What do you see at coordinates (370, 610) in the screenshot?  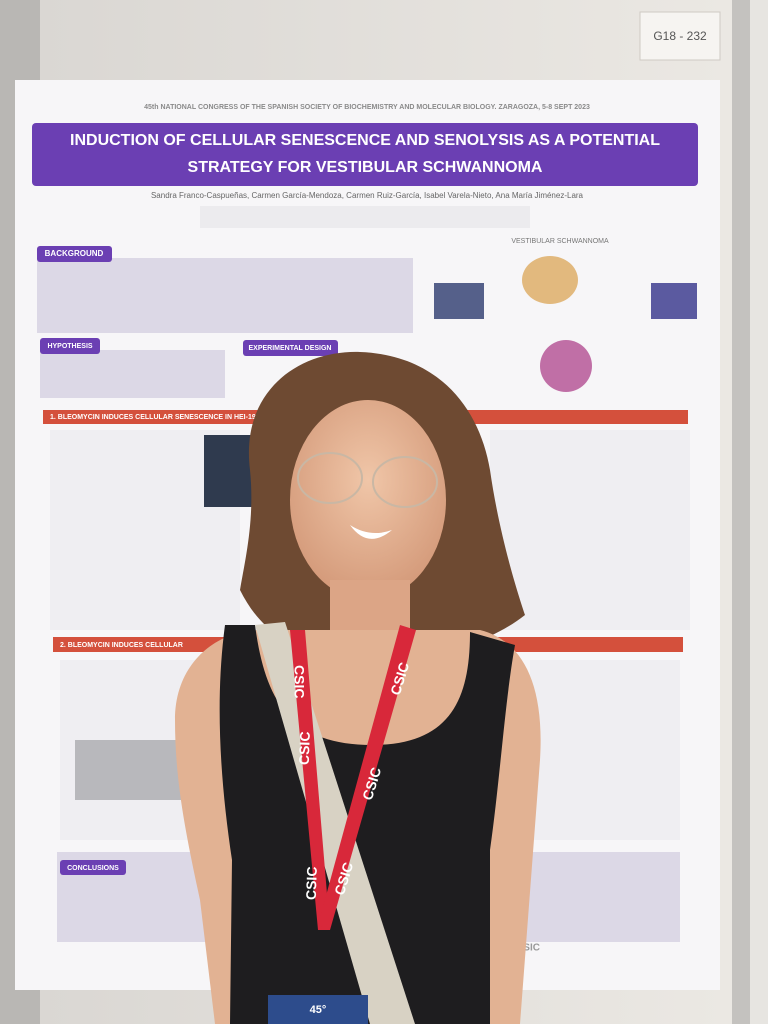 I see `neck` at bounding box center [370, 610].